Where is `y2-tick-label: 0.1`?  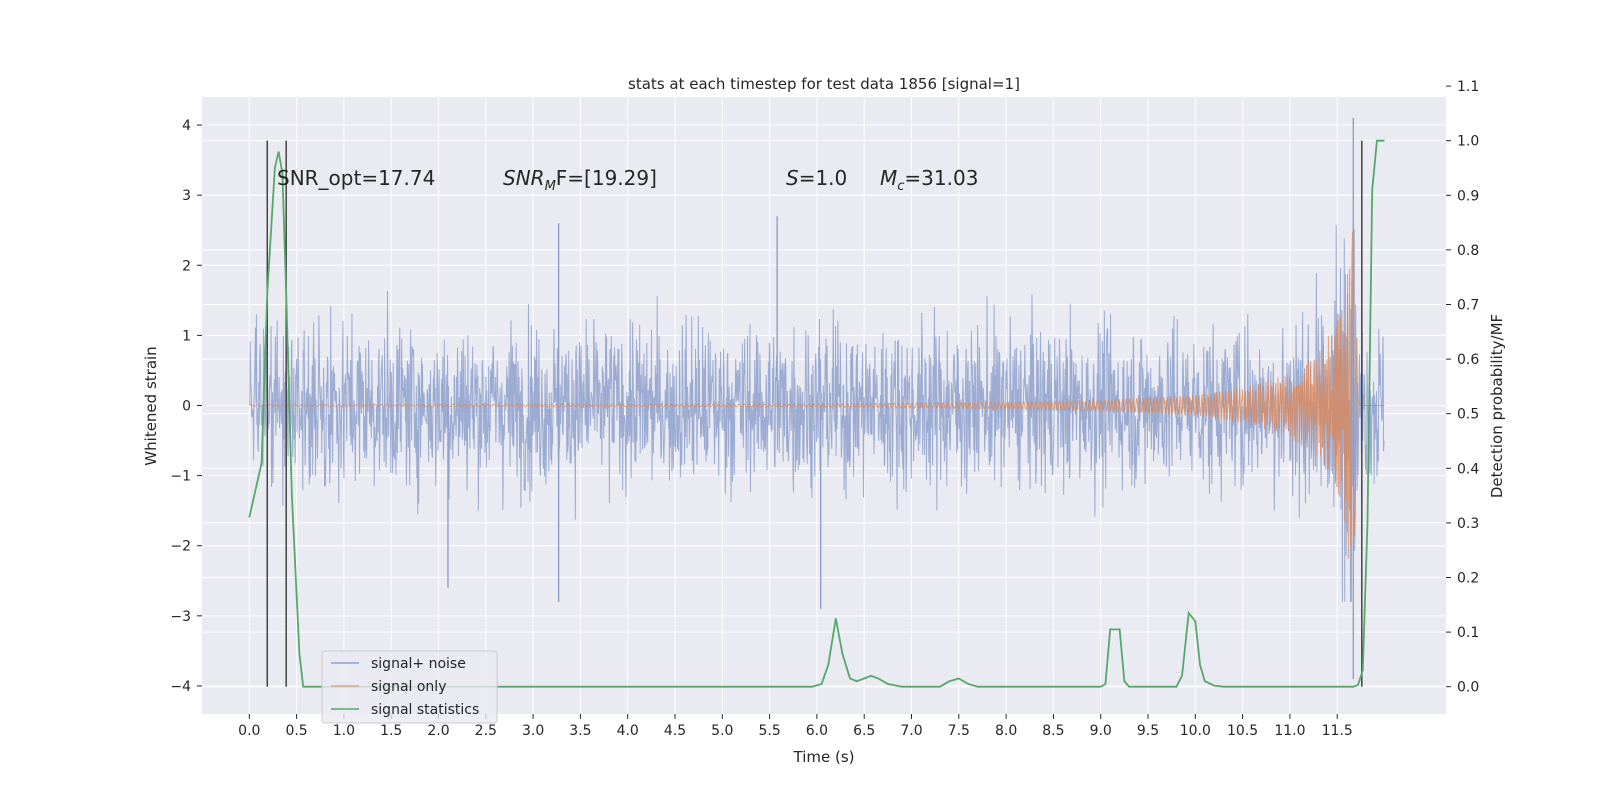 y2-tick-label: 0.1 is located at coordinates (1468, 633).